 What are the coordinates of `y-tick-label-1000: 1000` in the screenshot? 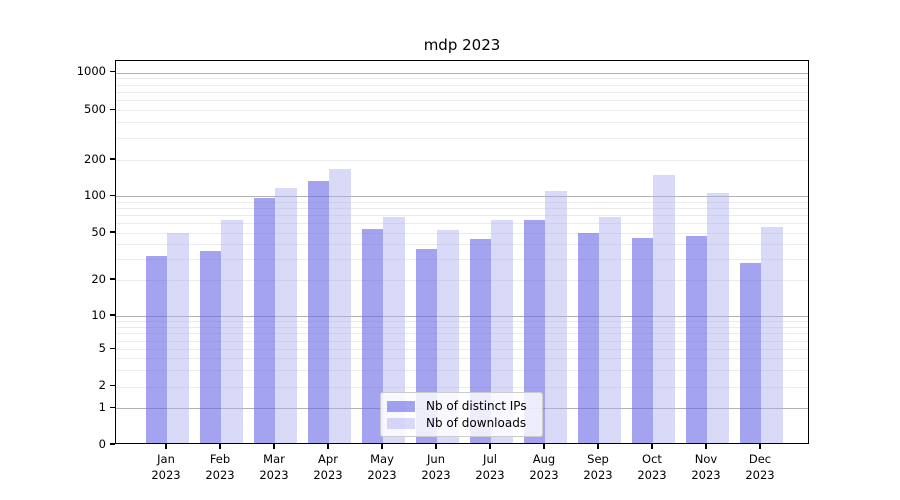 It's located at (91, 71).